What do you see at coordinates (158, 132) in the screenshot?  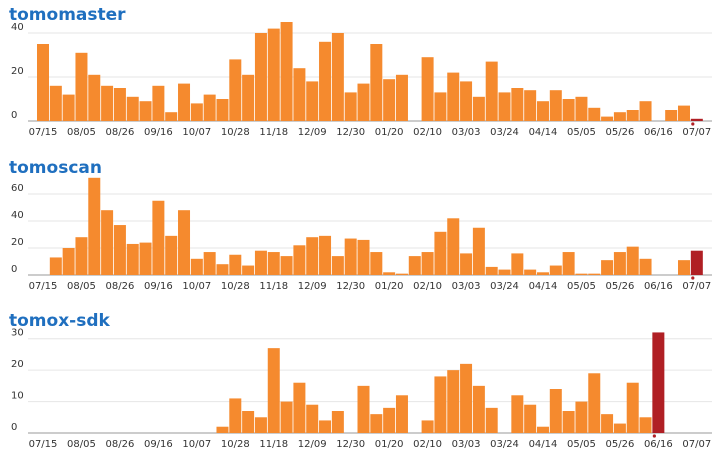 I see `x-tick-label: 09/16` at bounding box center [158, 132].